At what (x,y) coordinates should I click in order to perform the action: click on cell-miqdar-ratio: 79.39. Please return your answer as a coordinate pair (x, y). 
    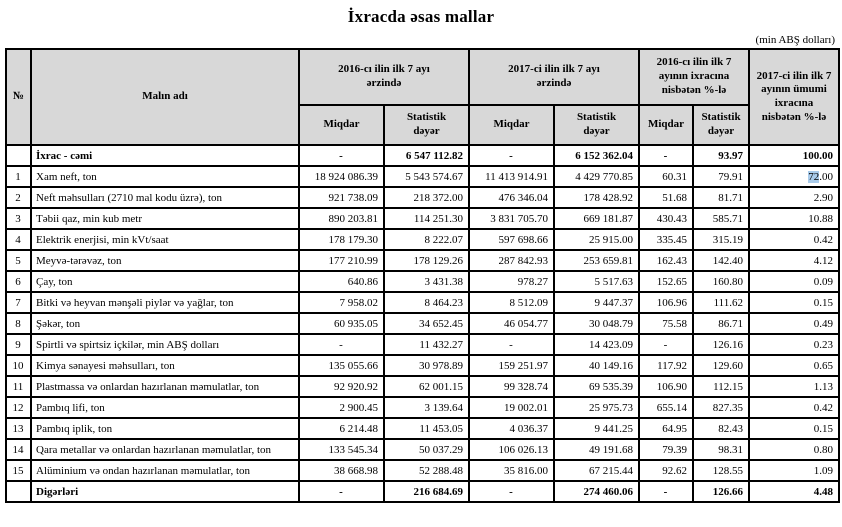
    Looking at the image, I should click on (666, 449).